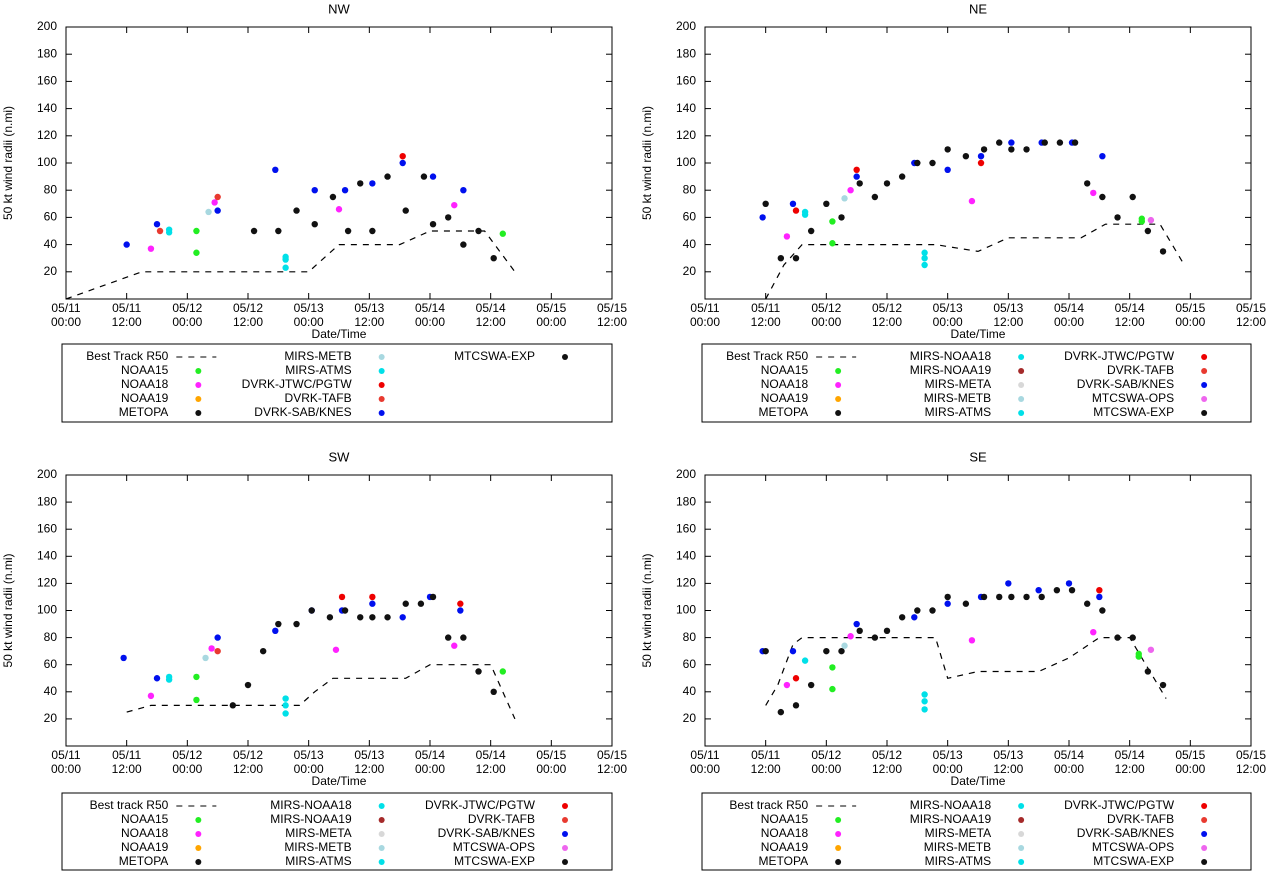 The height and width of the screenshot is (871, 1267). I want to click on x-tick-label: 05/15, so click(551, 755).